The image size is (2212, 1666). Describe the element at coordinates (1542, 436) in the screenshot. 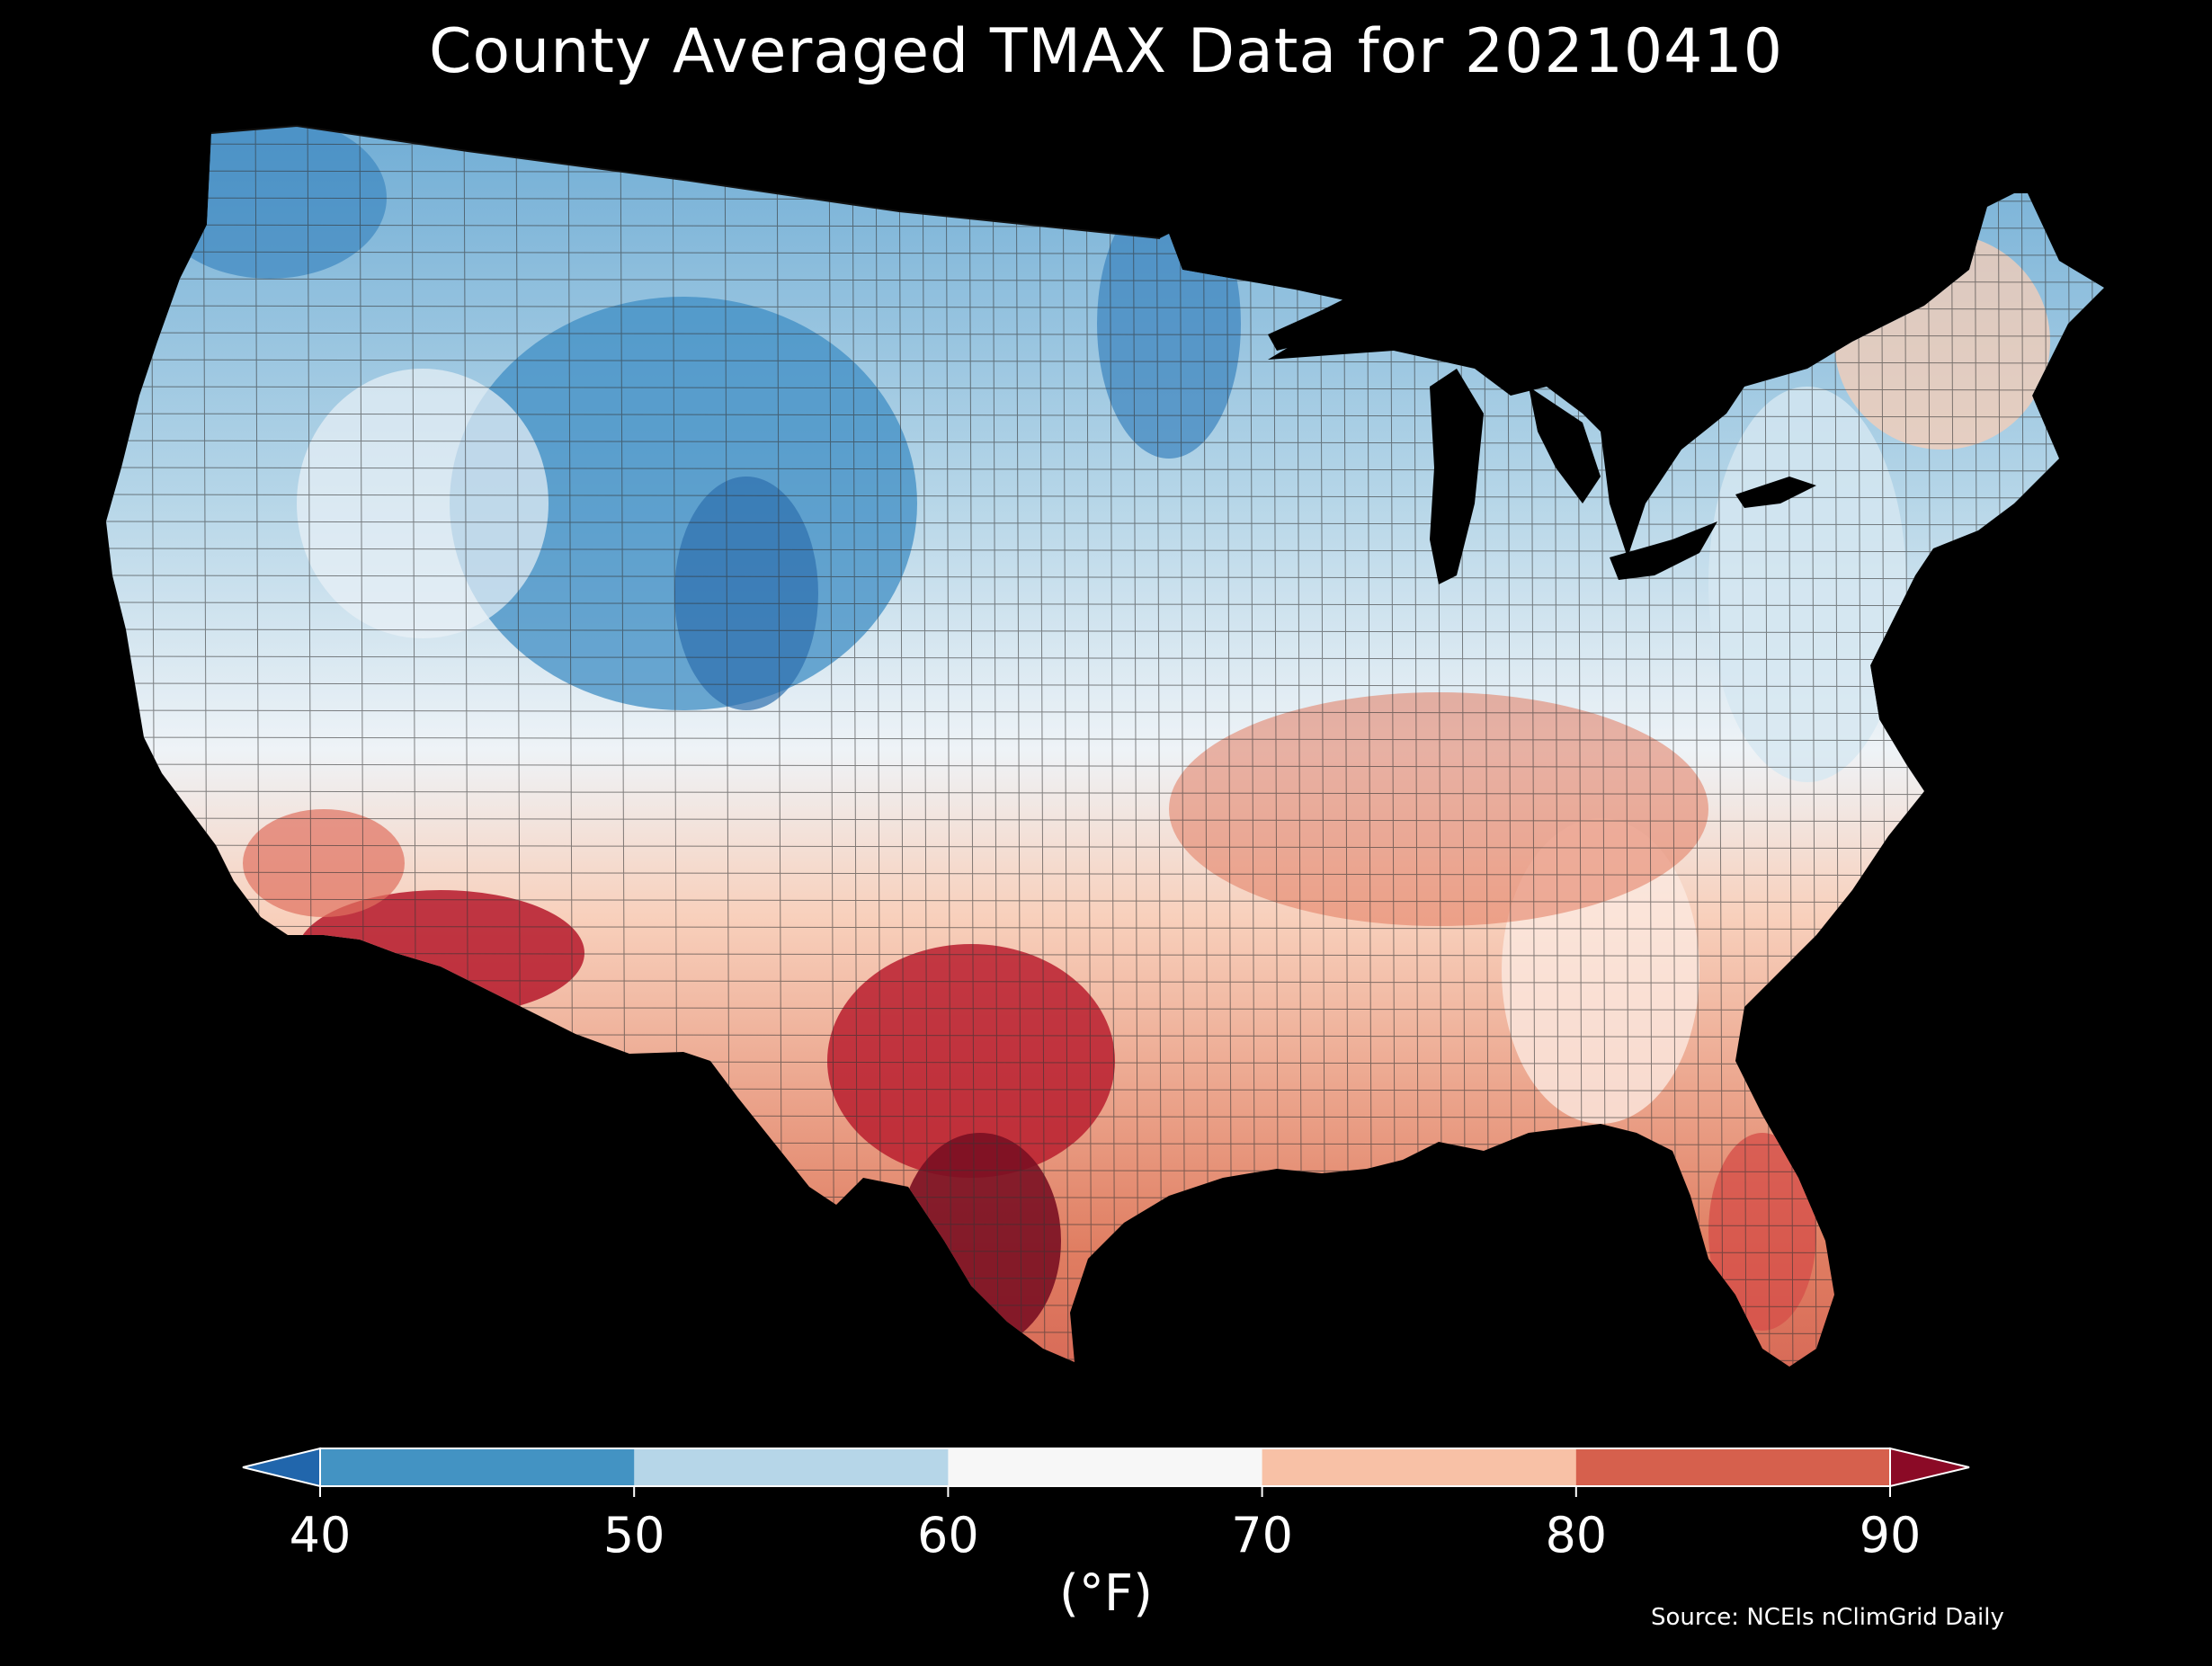

I see `great-lakes` at that location.